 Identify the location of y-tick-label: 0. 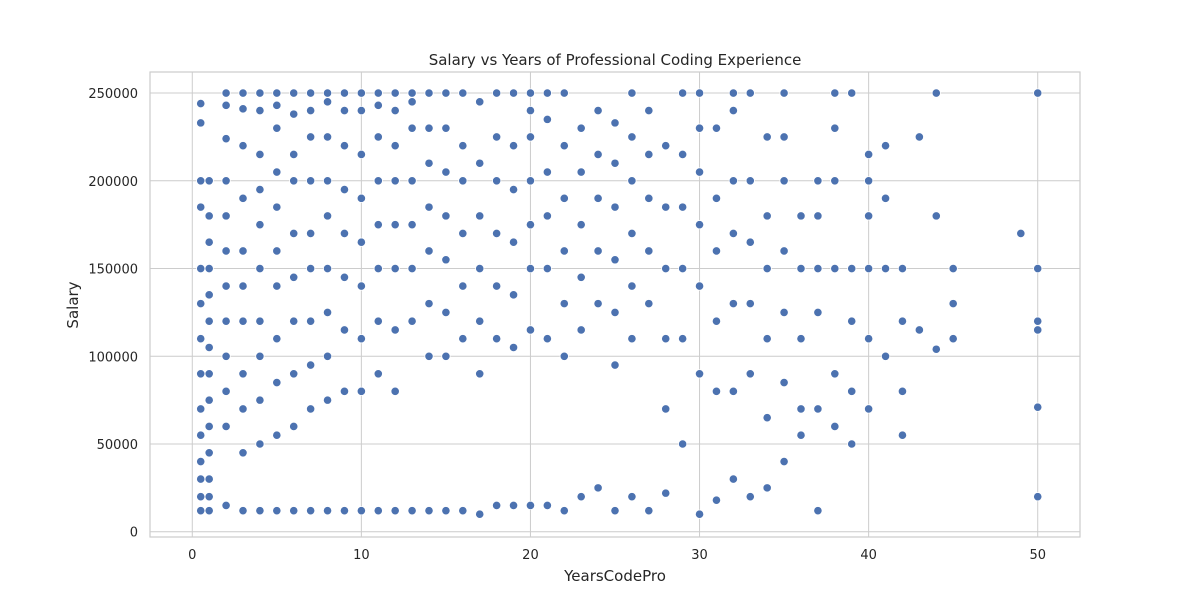
(134, 533).